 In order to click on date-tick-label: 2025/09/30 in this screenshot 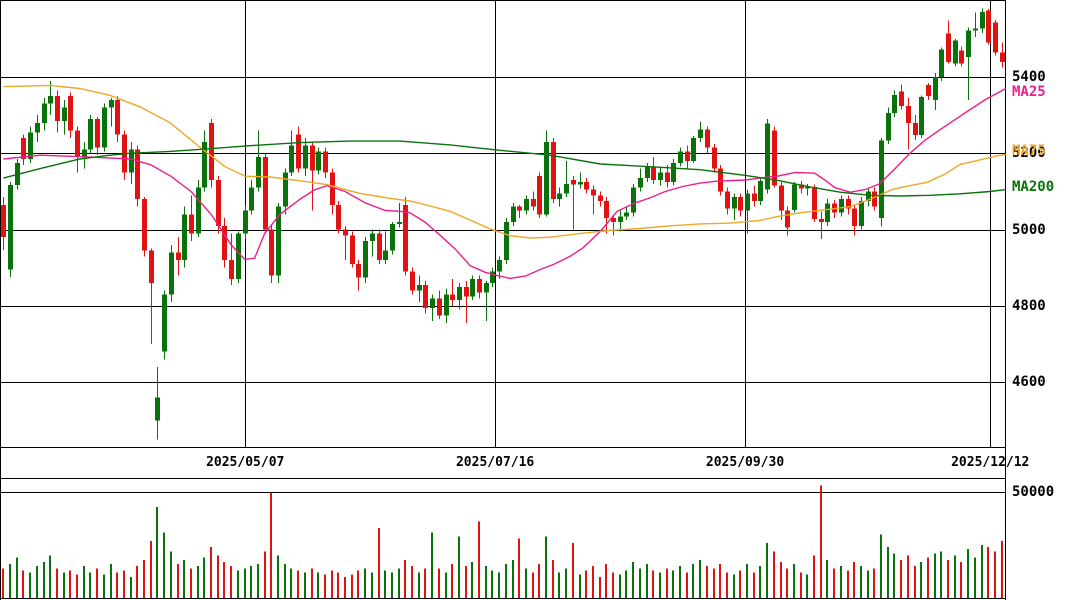, I will do `click(745, 462)`.